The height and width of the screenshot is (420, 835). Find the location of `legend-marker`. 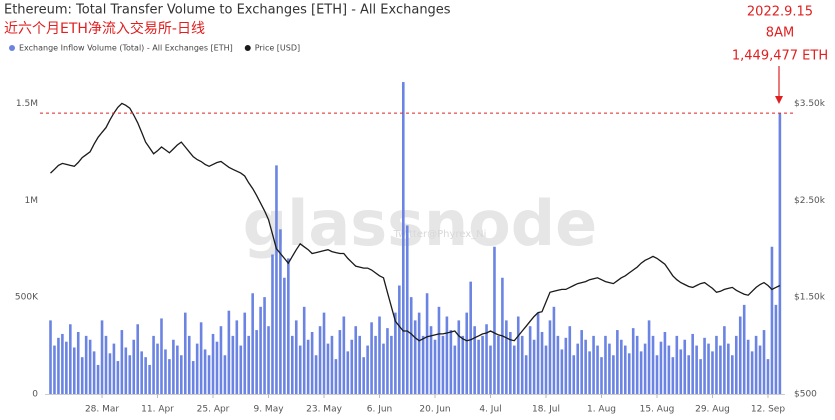

legend-marker is located at coordinates (247, 48).